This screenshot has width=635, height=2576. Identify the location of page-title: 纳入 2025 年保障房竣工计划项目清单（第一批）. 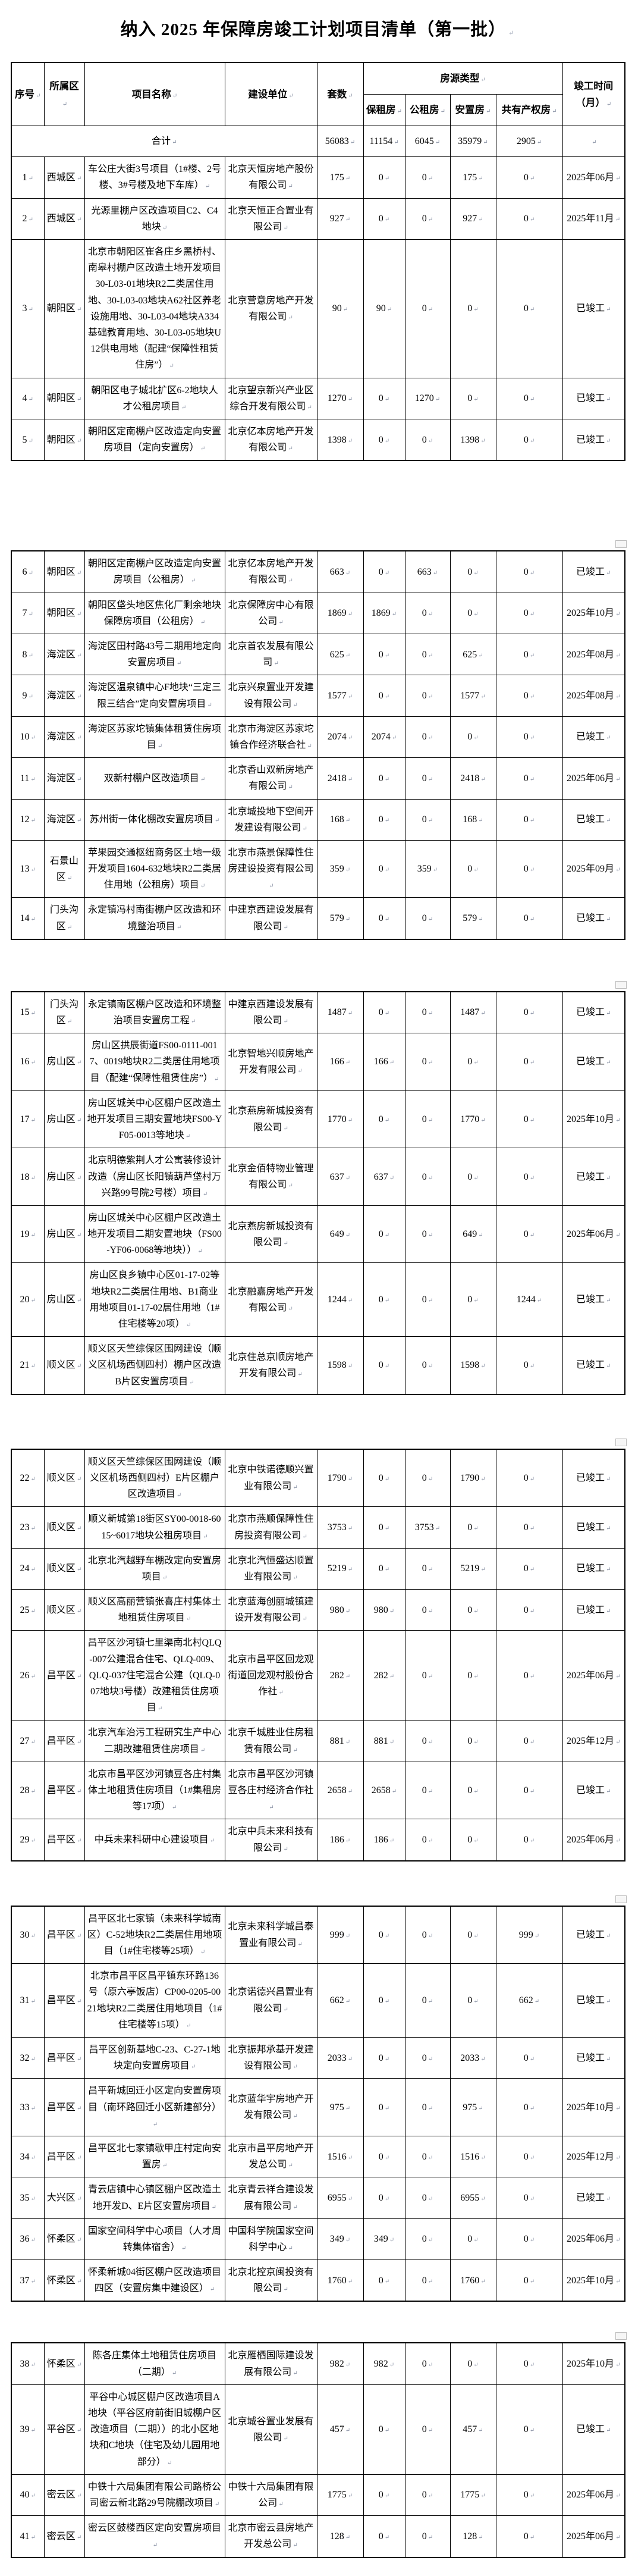
(317, 28).